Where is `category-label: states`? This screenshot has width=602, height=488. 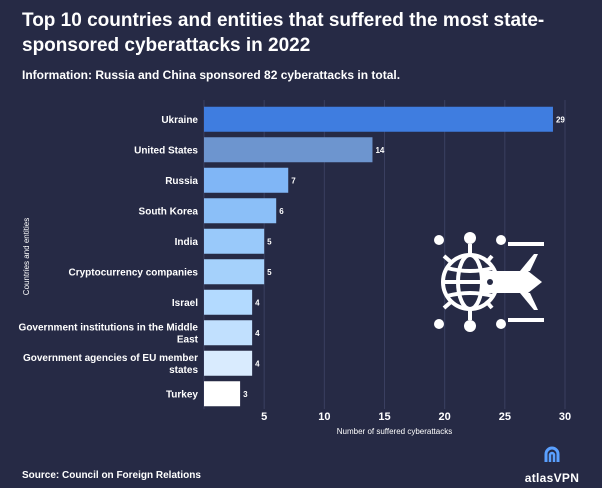 category-label: states is located at coordinates (183, 370).